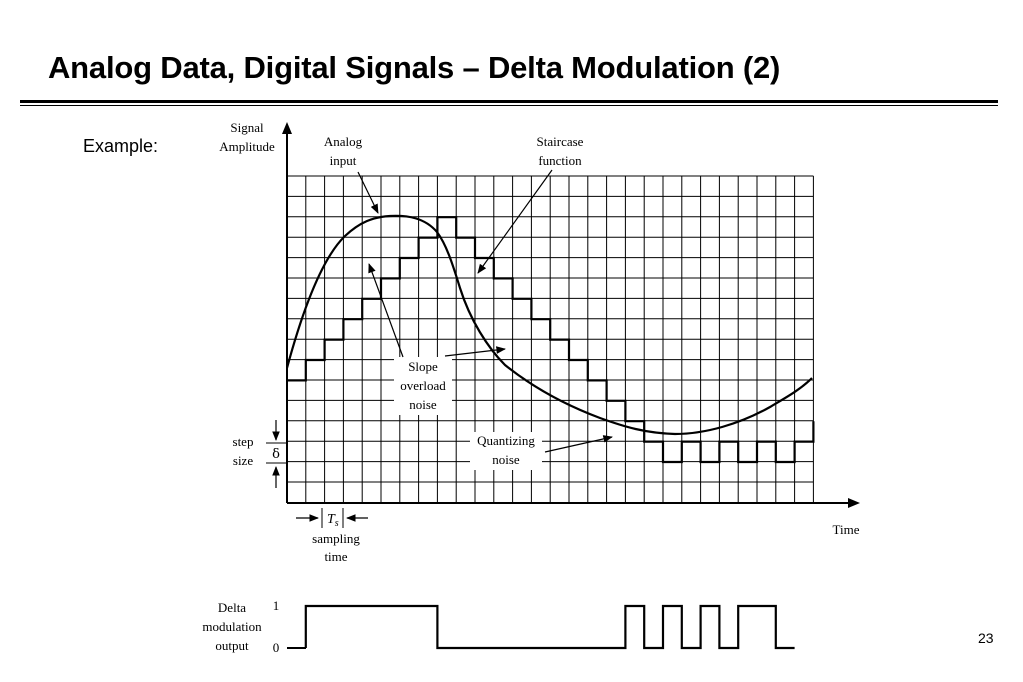 The image size is (1023, 682). Describe the element at coordinates (343, 141) in the screenshot. I see `analog-input-label-line1: Analog` at that location.